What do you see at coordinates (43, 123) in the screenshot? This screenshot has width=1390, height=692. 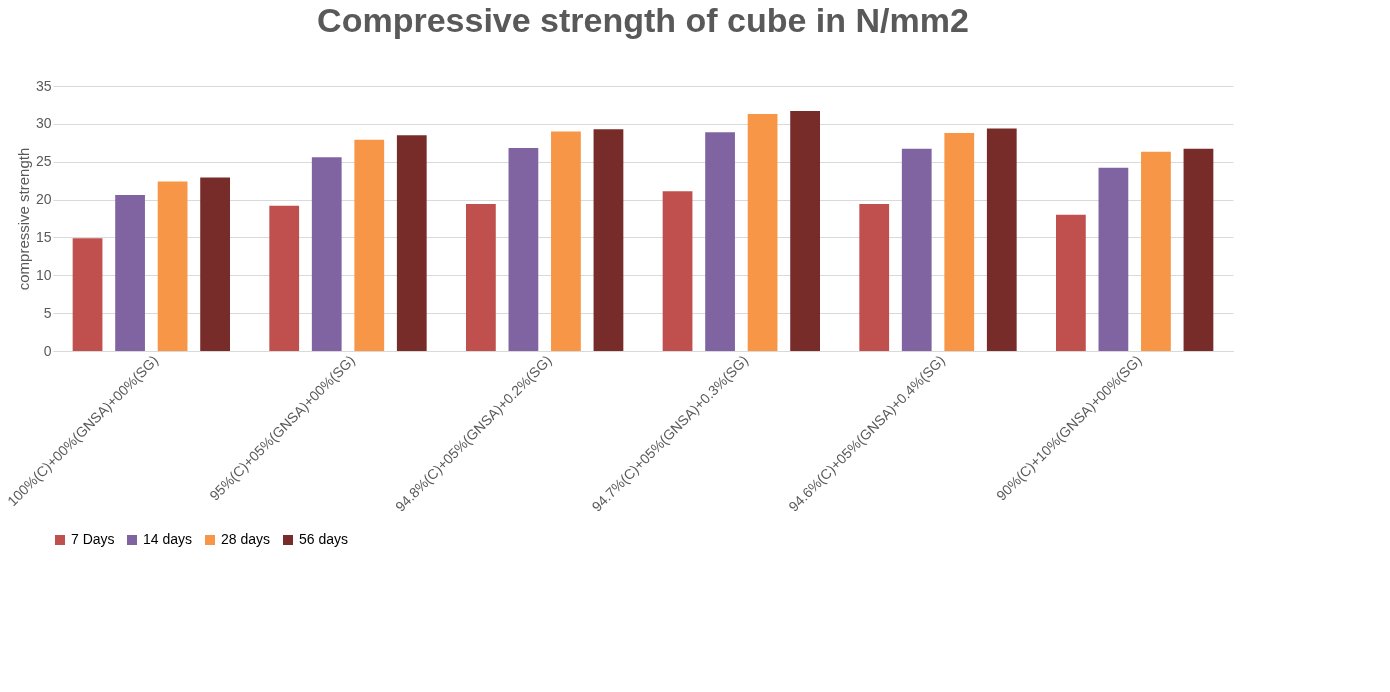 I see `y-tick-label: 30` at bounding box center [43, 123].